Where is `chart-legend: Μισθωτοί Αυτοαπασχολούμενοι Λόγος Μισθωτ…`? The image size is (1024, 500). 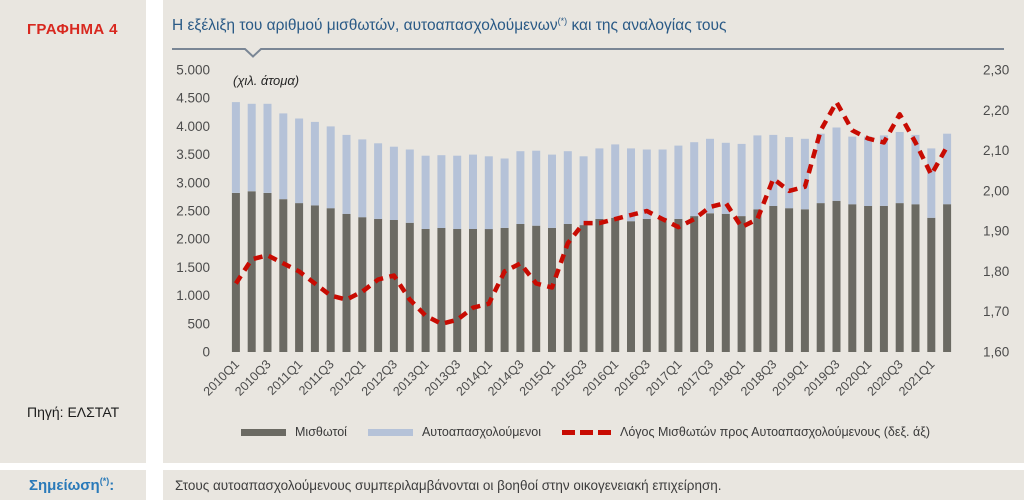
chart-legend: Μισθωτοί Αυτοαπασχολούμενοι Λόγος Μισθωτ… is located at coordinates (591, 432).